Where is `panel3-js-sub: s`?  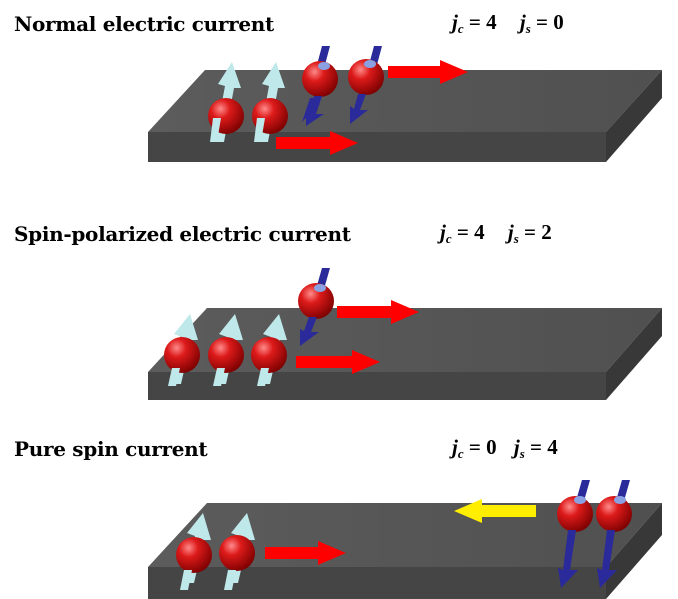 panel3-js-sub: s is located at coordinates (522, 453).